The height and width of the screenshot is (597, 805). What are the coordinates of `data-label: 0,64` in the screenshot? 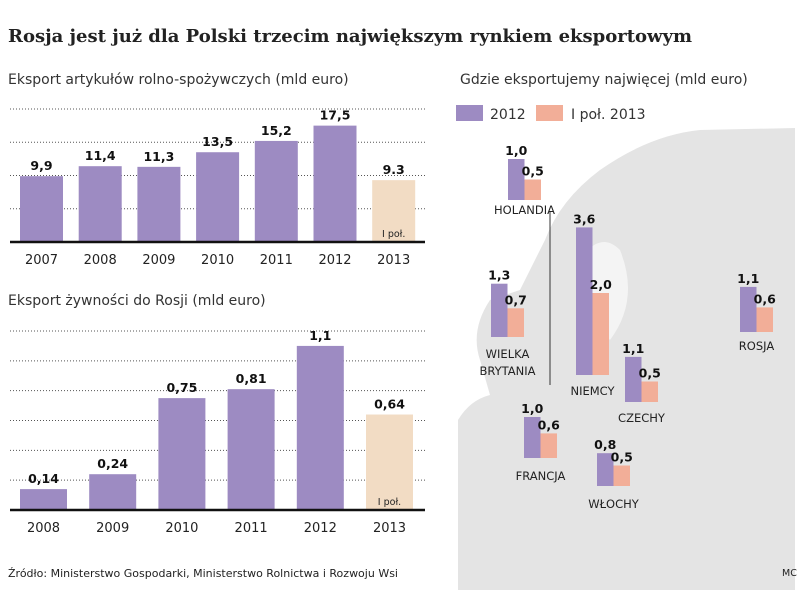 It's located at (389, 404).